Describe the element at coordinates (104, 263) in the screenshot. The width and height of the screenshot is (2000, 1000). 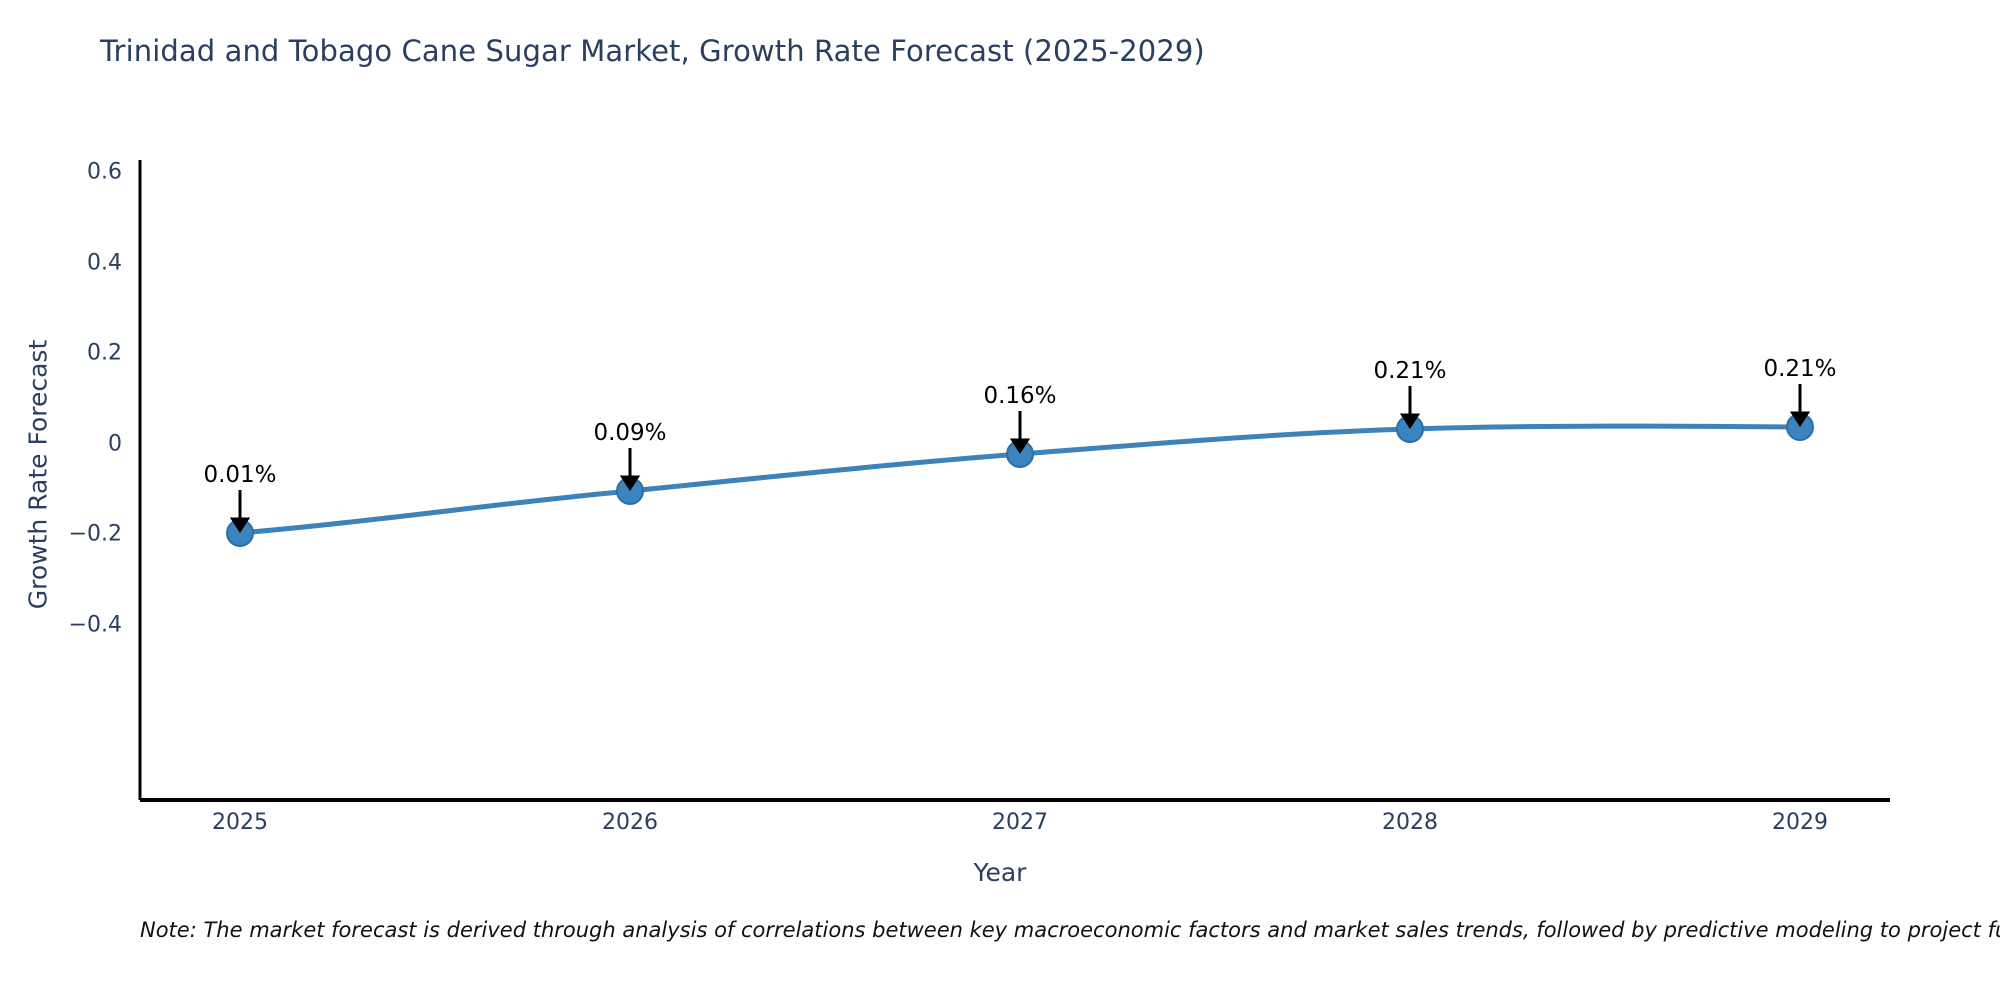
I see `y-tick-label: 0.4` at that location.